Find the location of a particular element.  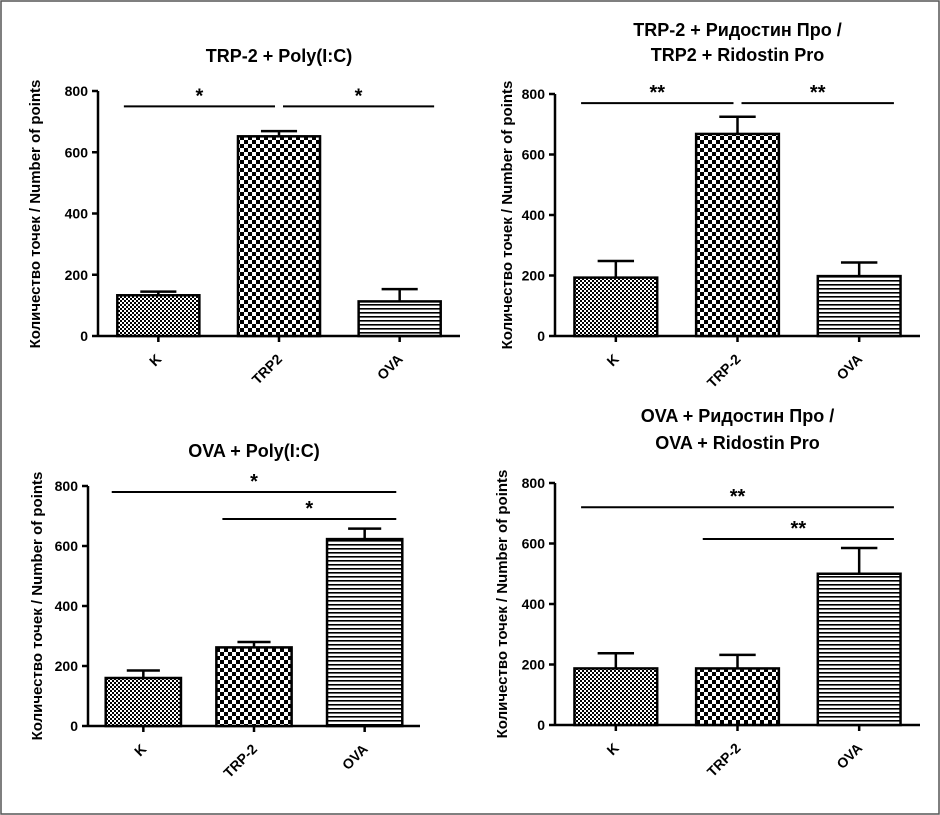

chart-title: OVA + Poly(I:C) is located at coordinates (254, 451).